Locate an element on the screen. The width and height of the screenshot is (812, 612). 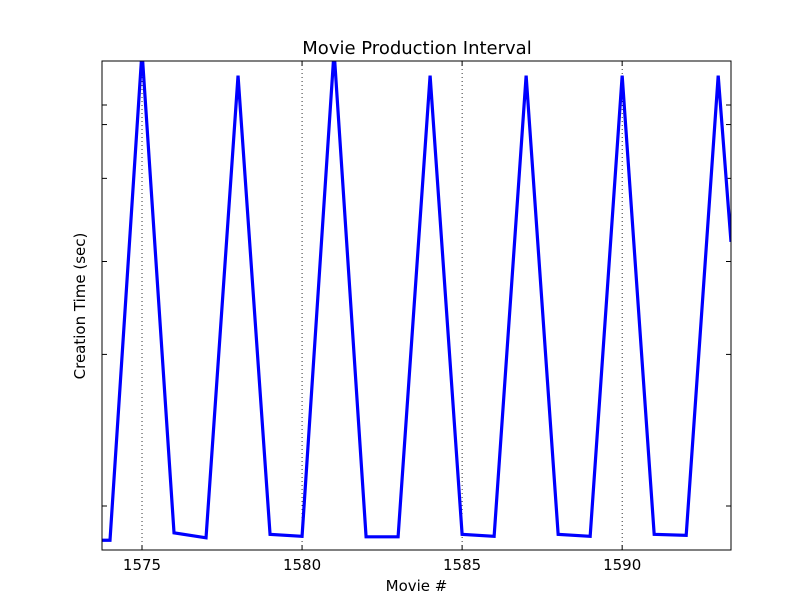
x-axis-label: Movie # is located at coordinates (417, 586).